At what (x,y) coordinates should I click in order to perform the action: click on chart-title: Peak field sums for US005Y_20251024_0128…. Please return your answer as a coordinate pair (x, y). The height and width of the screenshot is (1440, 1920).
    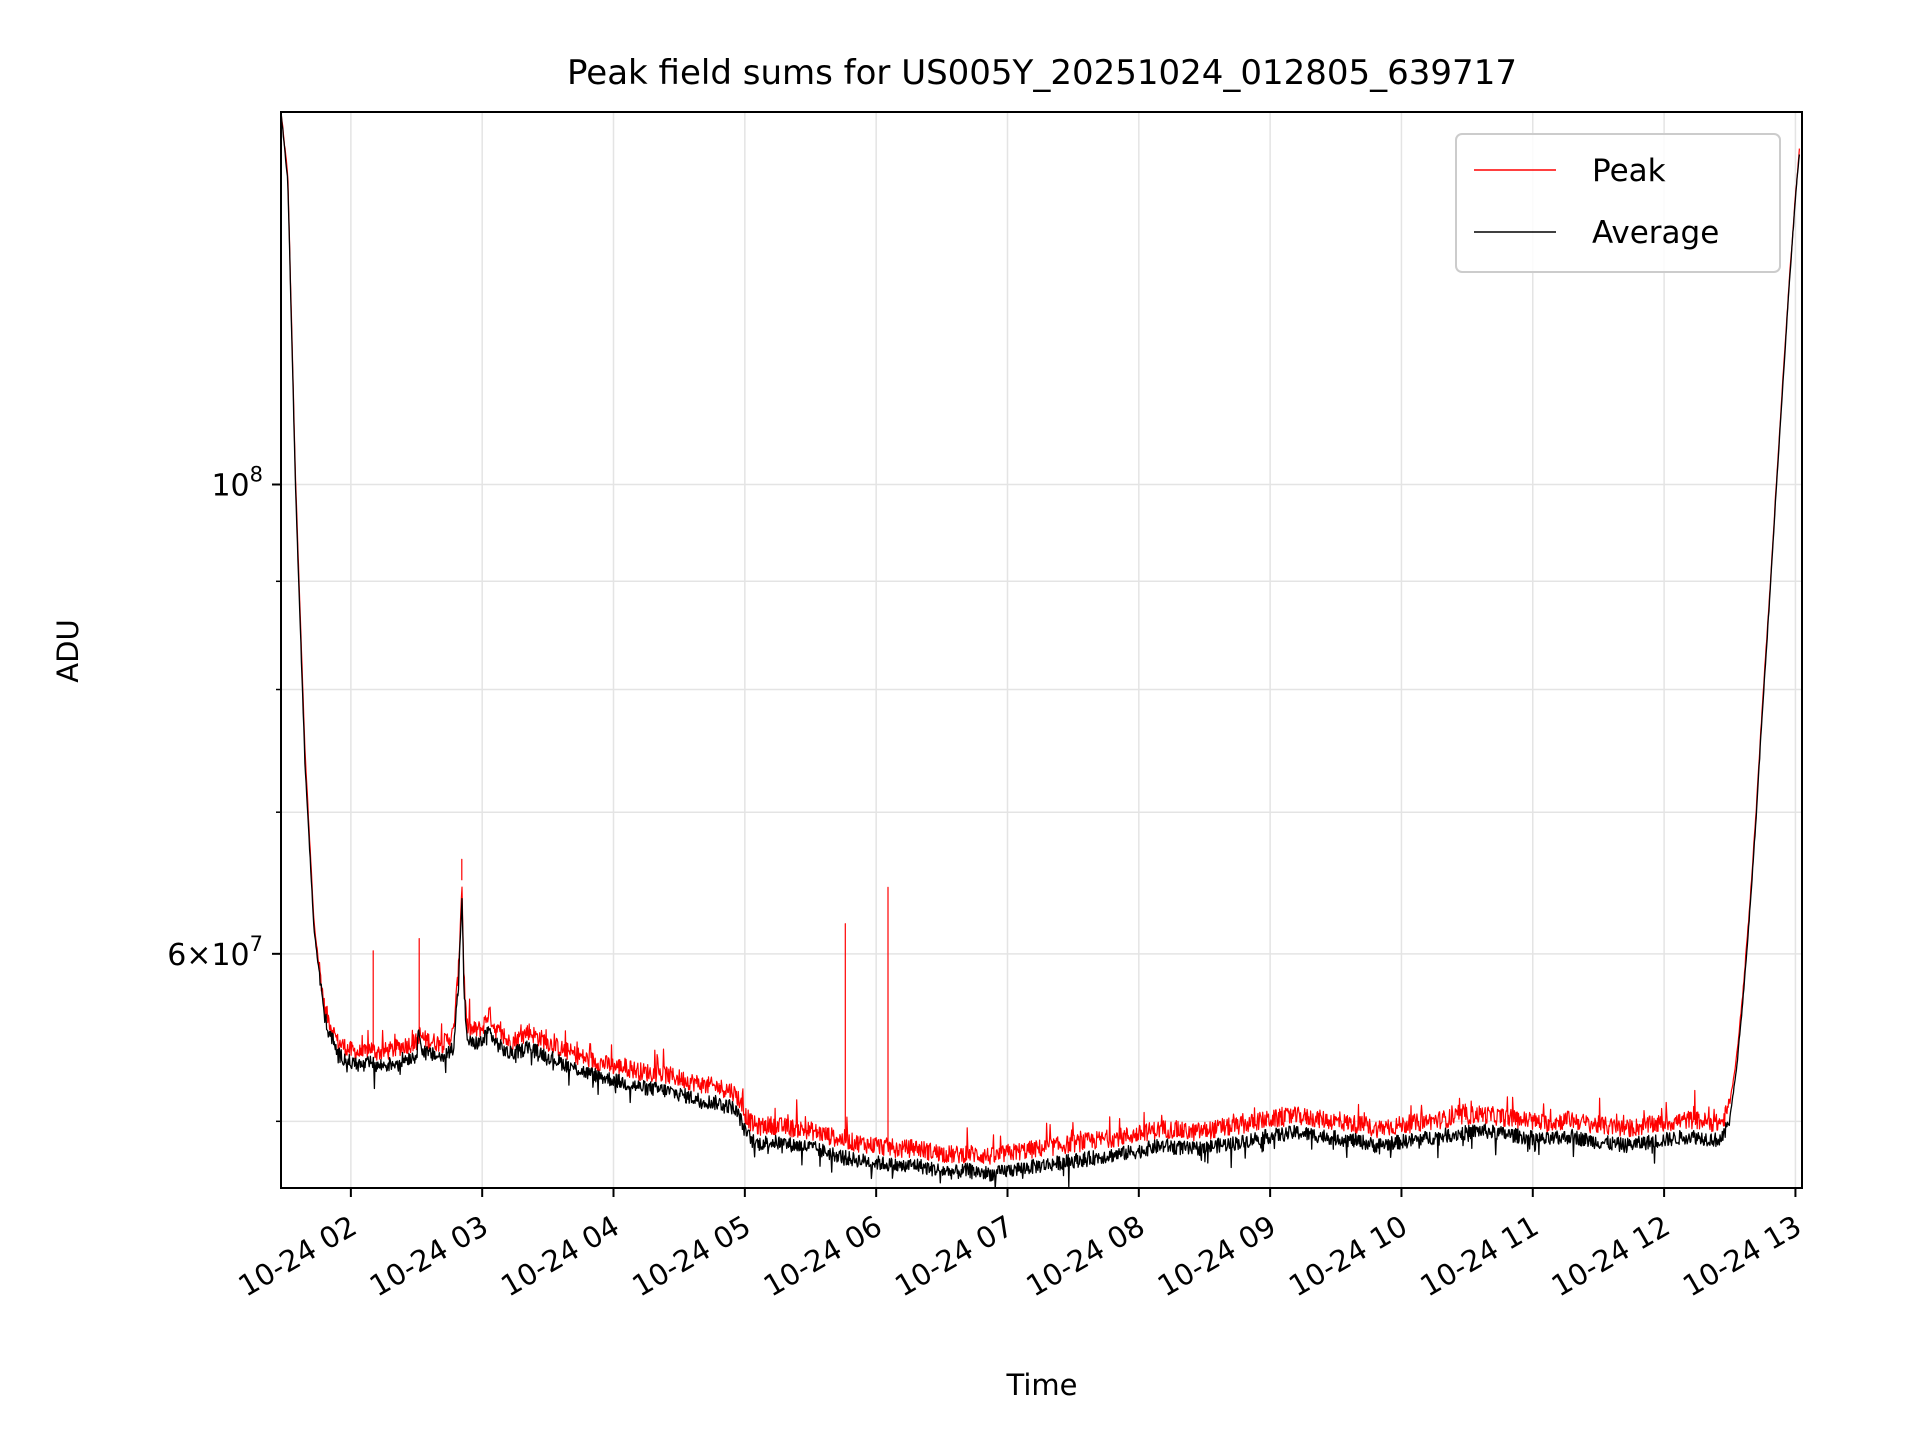
    Looking at the image, I should click on (1042, 73).